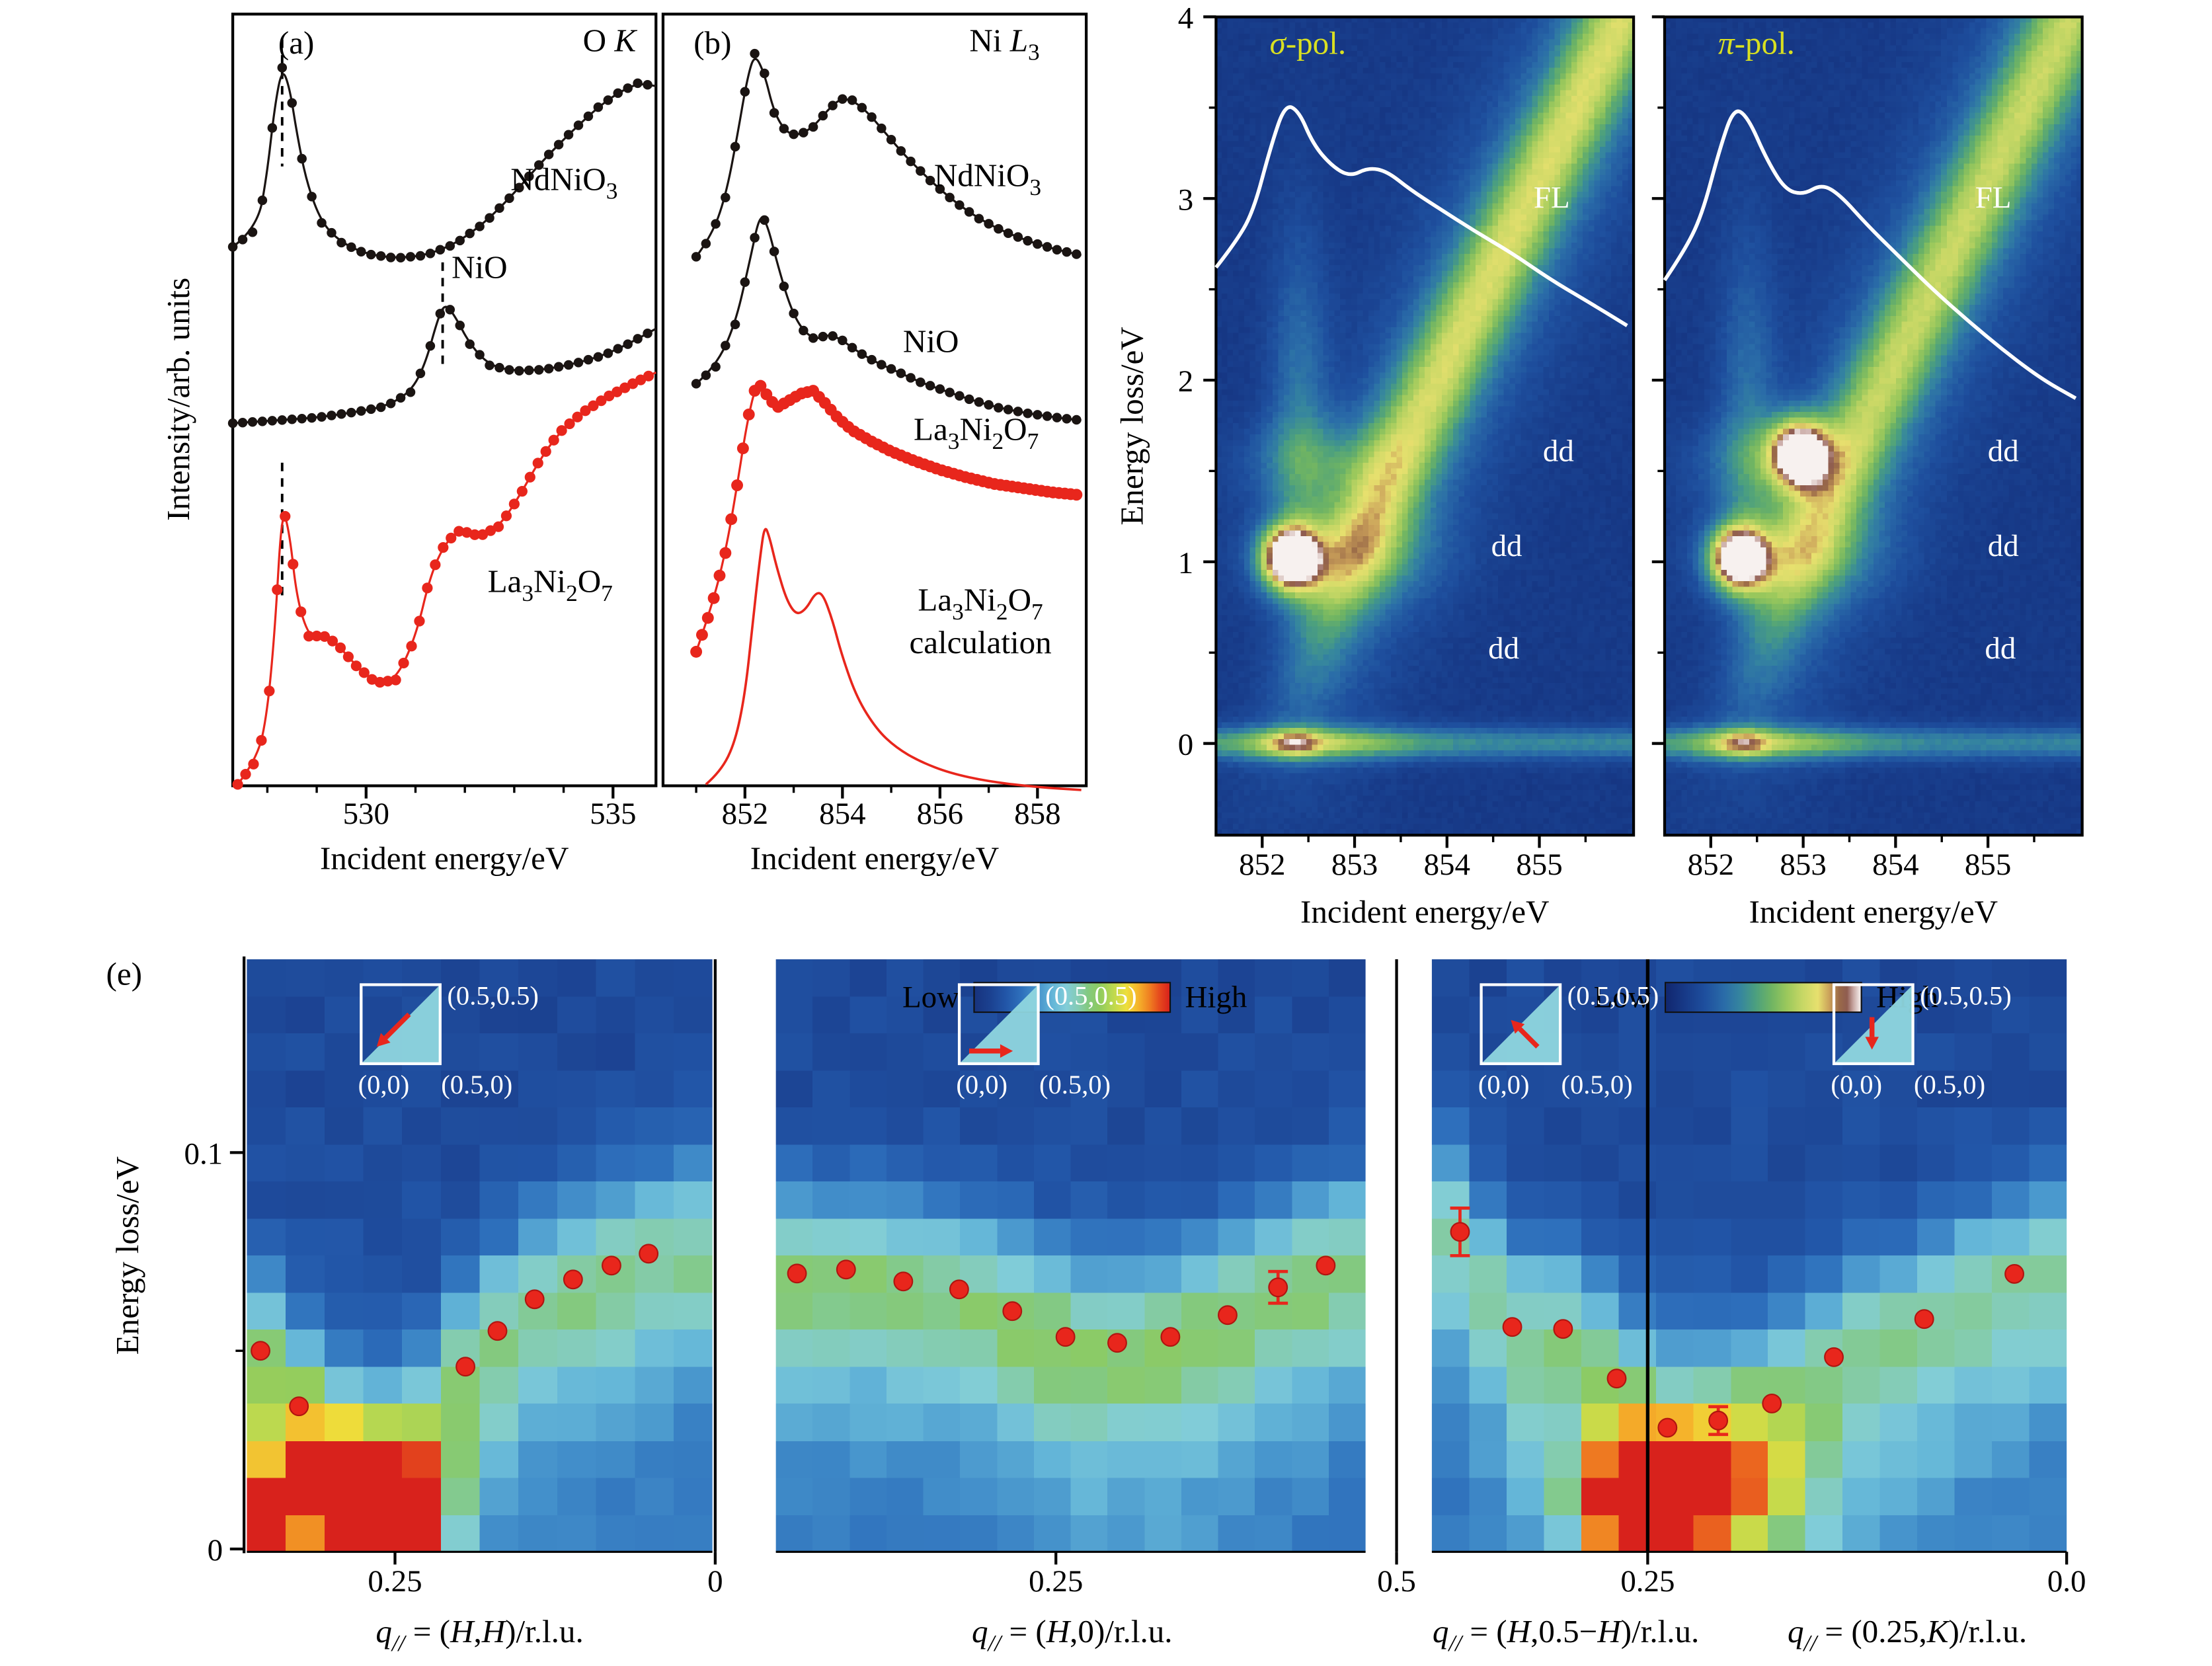  I want to click on edge-label: O K, so click(610, 40).